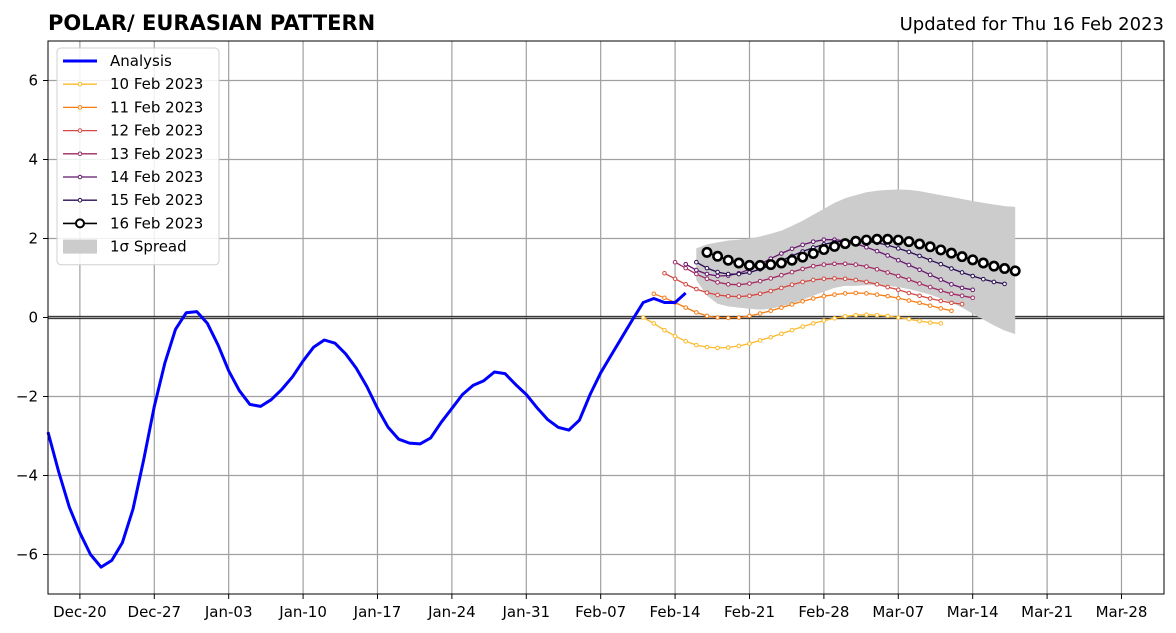 This screenshot has height=633, width=1176. Describe the element at coordinates (525, 612) in the screenshot. I see `x-tick-label: Jan-31` at that location.